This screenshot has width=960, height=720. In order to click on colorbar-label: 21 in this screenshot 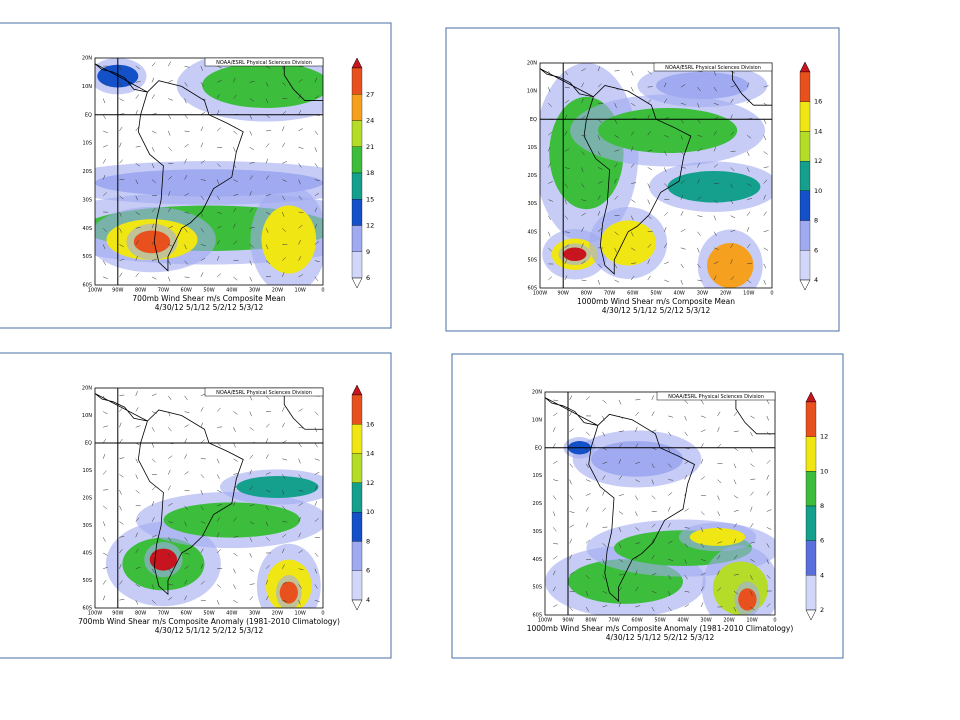, I will do `click(370, 147)`.